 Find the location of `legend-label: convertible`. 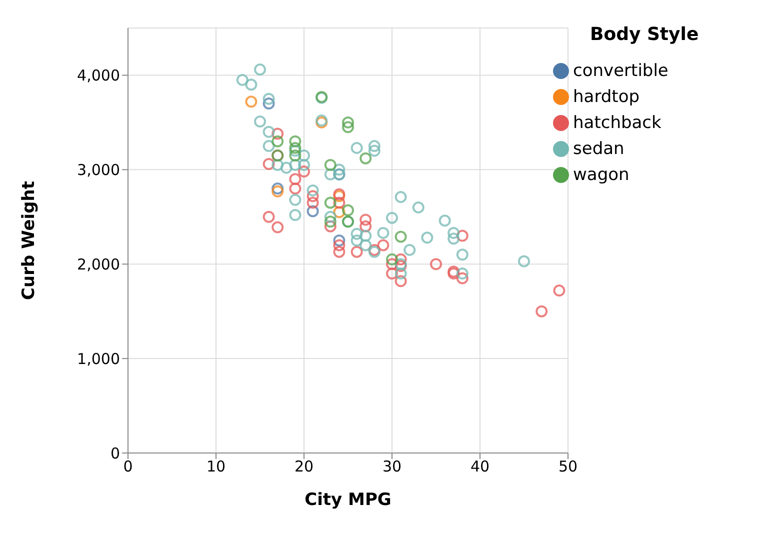

legend-label: convertible is located at coordinates (620, 71).